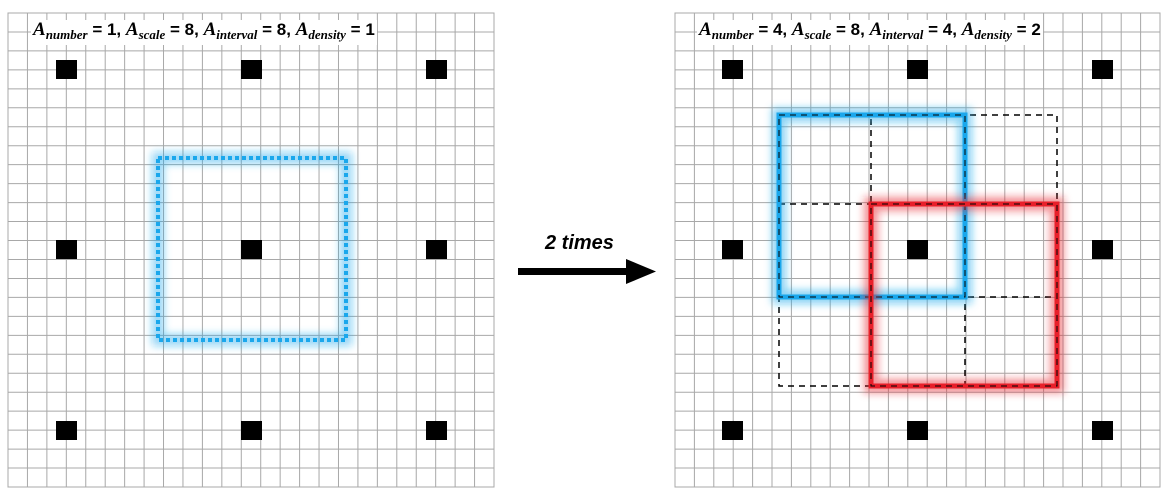 The image size is (1165, 491). I want to click on arrow-head-icon, so click(641, 271).